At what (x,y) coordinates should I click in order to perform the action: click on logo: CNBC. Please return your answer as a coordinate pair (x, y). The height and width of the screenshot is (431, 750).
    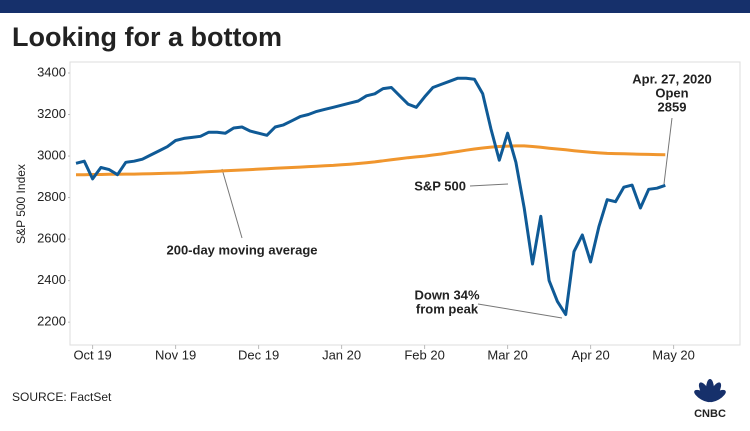
    Looking at the image, I should click on (710, 399).